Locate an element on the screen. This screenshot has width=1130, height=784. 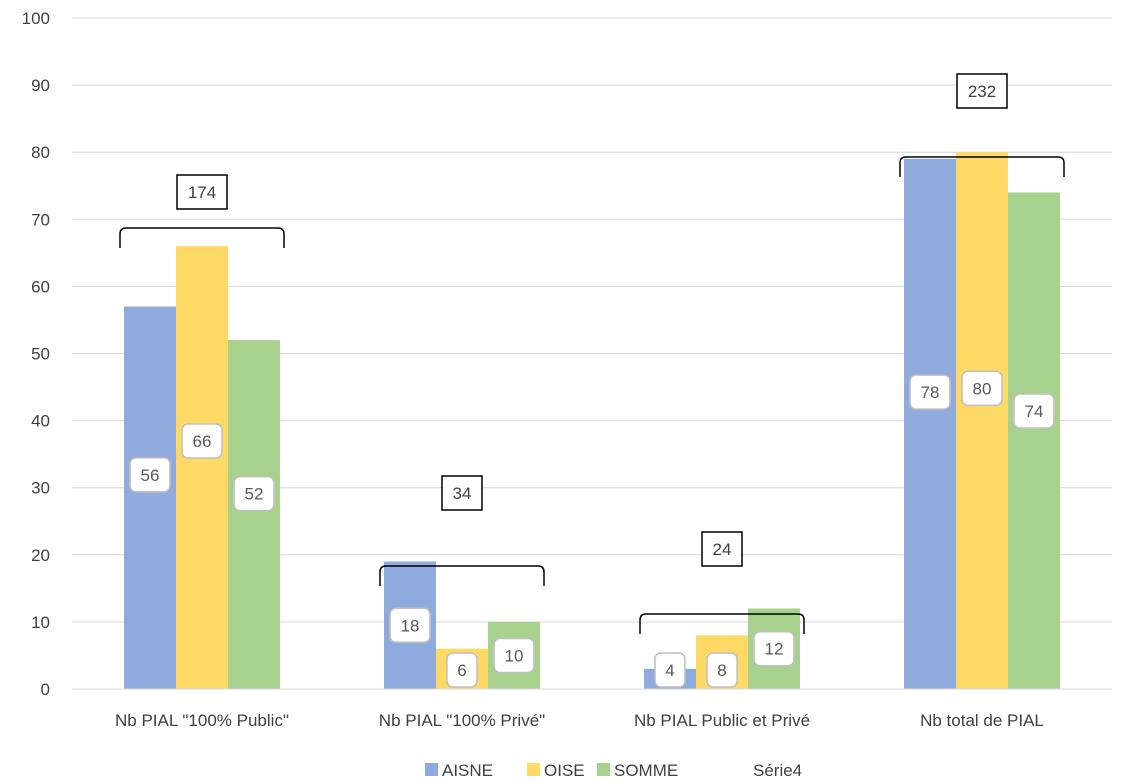
data-label: 80 is located at coordinates (982, 388).